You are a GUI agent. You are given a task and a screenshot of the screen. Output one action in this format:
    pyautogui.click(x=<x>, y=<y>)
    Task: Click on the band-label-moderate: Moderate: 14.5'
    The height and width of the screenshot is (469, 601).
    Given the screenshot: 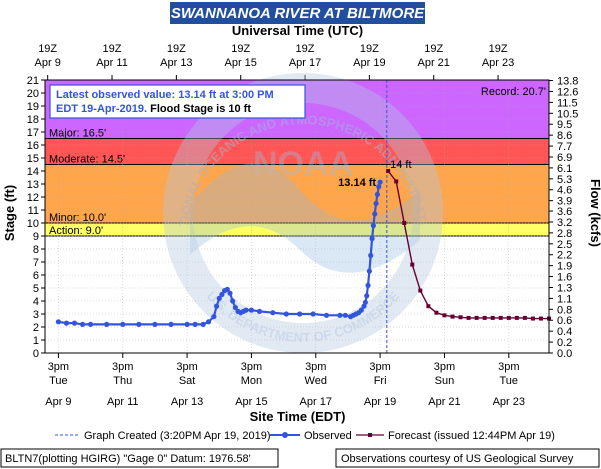 What is the action you would take?
    pyautogui.click(x=87, y=160)
    